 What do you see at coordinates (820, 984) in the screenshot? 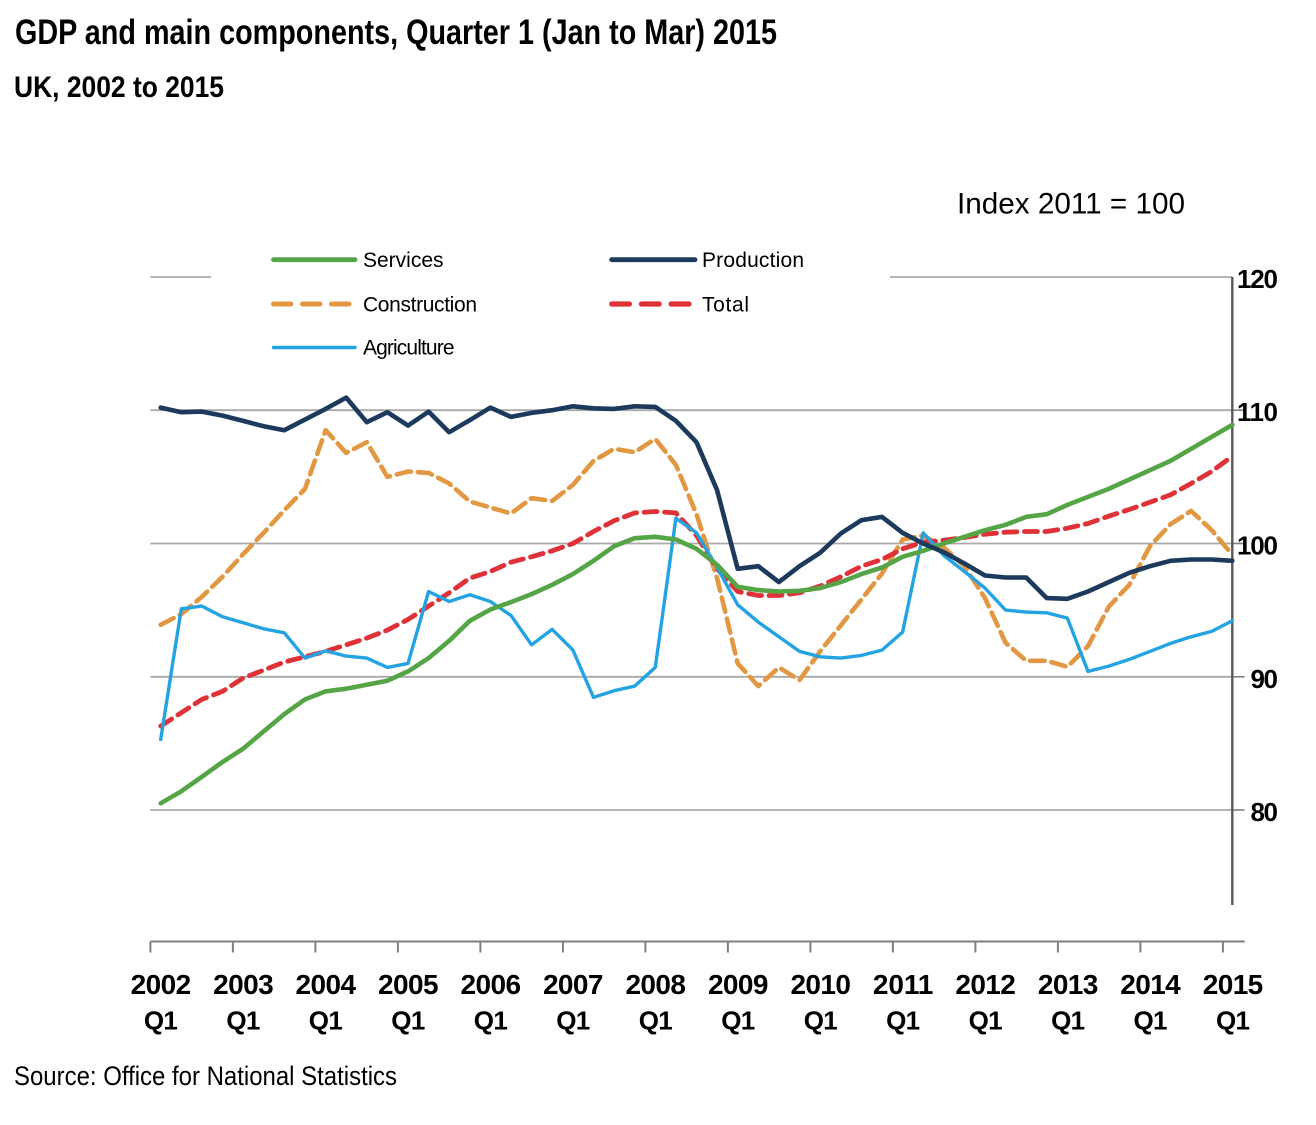
I see `svg-text: 2010` at bounding box center [820, 984].